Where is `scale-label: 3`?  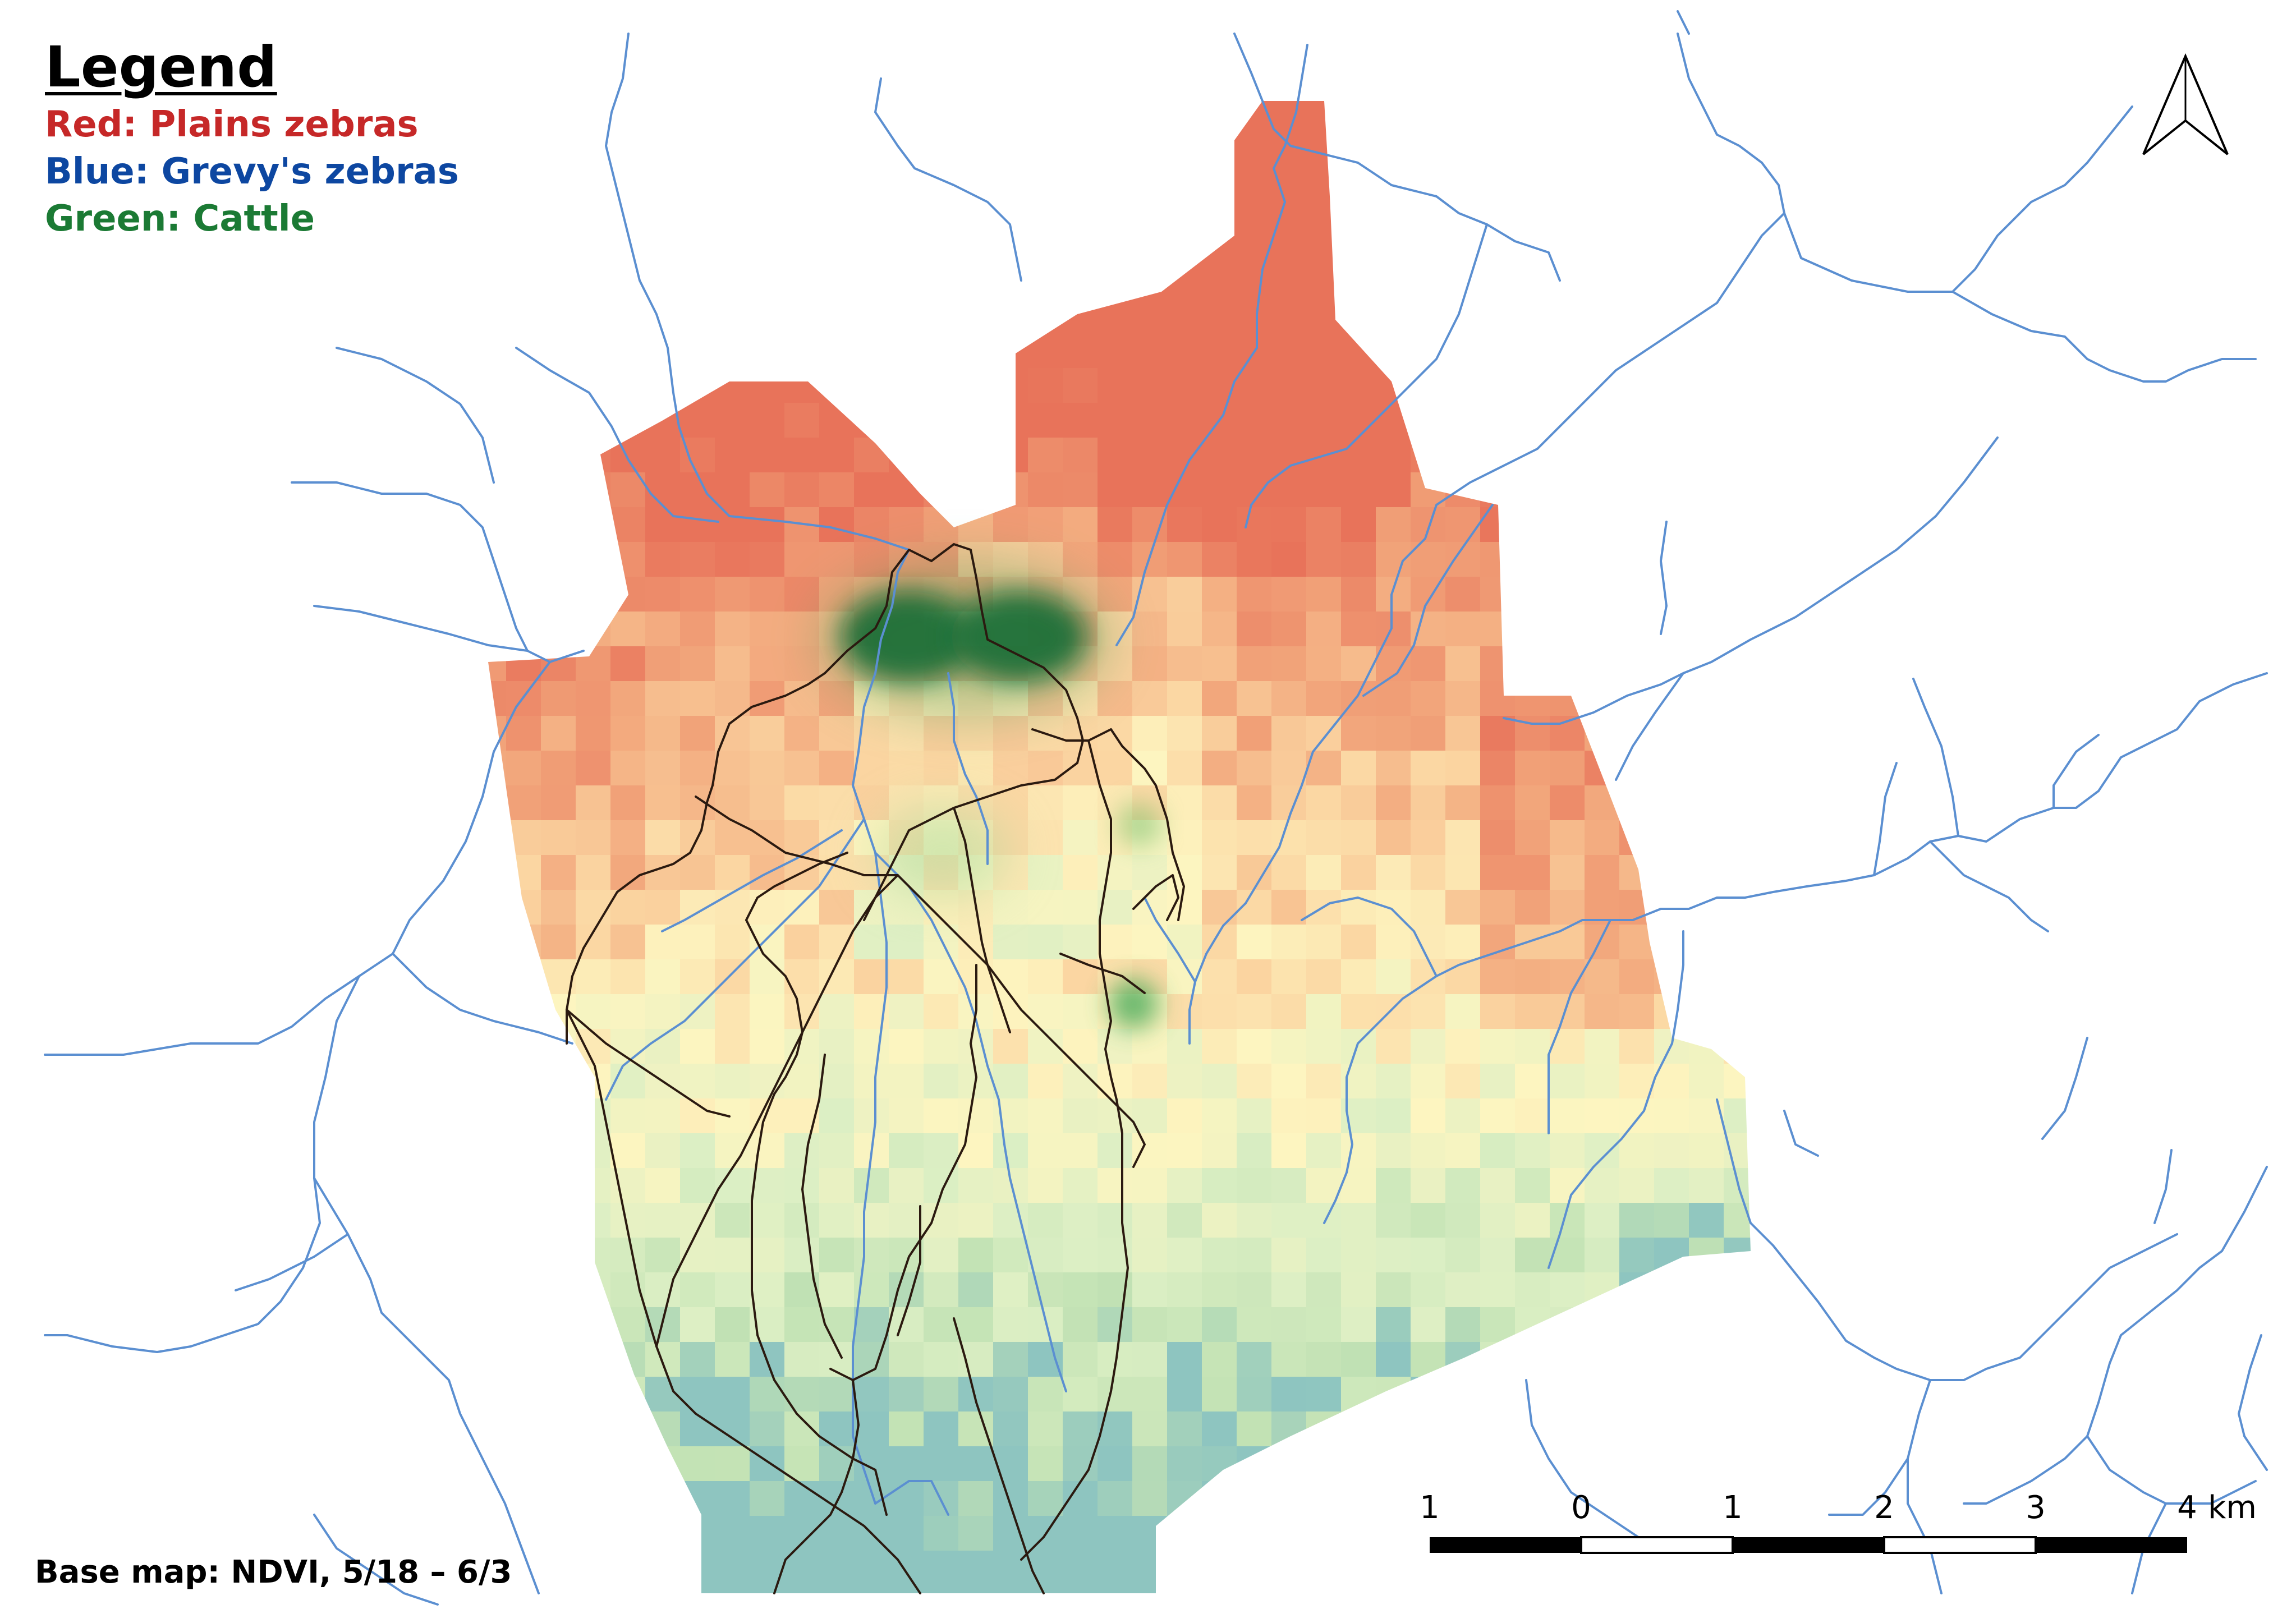 scale-label: 3 is located at coordinates (2036, 1507).